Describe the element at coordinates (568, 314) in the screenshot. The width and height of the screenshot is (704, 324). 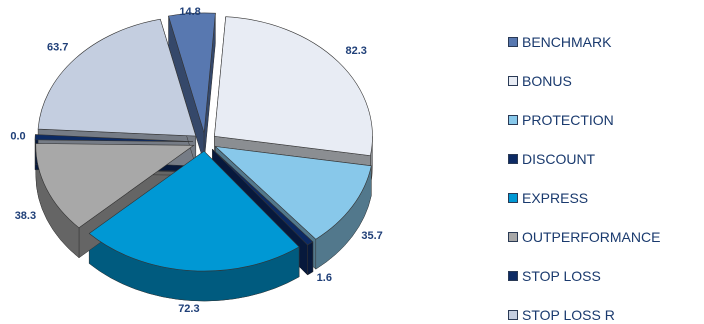
I see `legend-label: STOP LOSS R` at that location.